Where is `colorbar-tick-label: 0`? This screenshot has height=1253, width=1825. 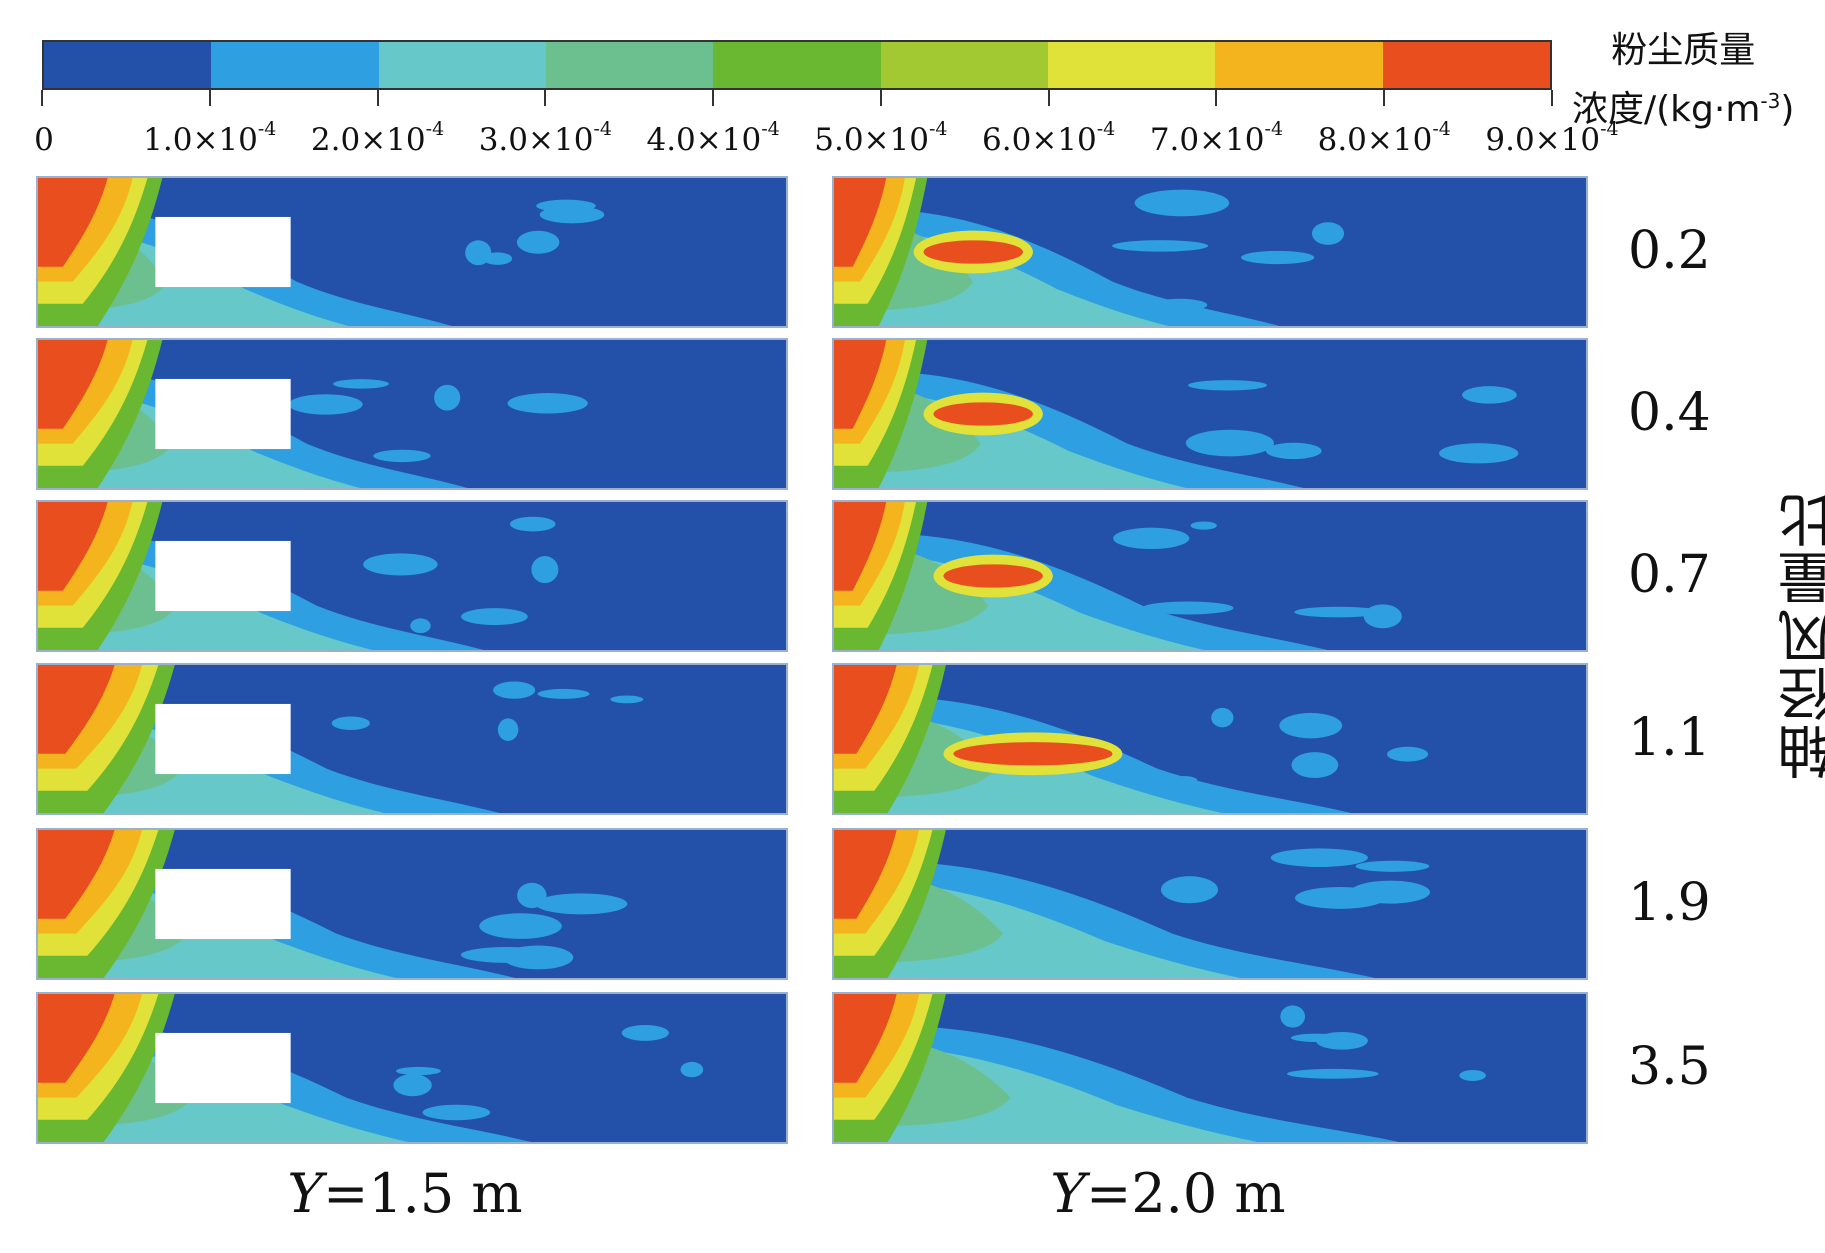
colorbar-tick-label: 0 is located at coordinates (44, 140).